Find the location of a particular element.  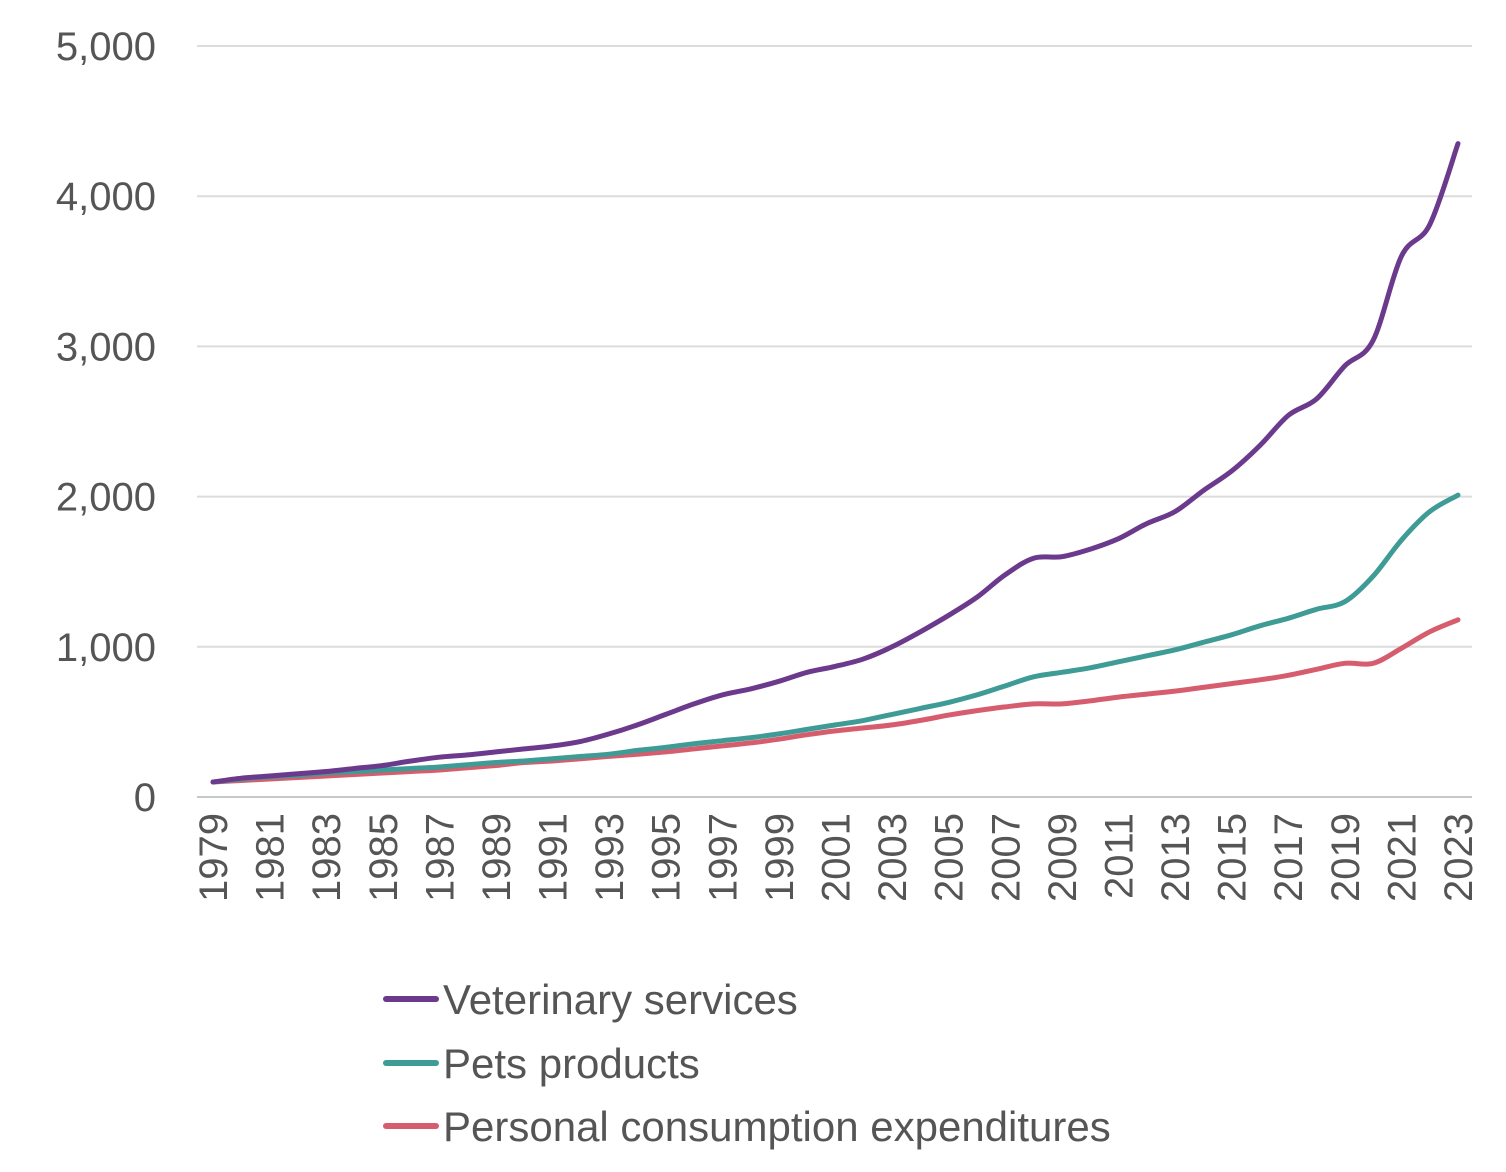

y-tick-label: 1,000 is located at coordinates (106, 648).